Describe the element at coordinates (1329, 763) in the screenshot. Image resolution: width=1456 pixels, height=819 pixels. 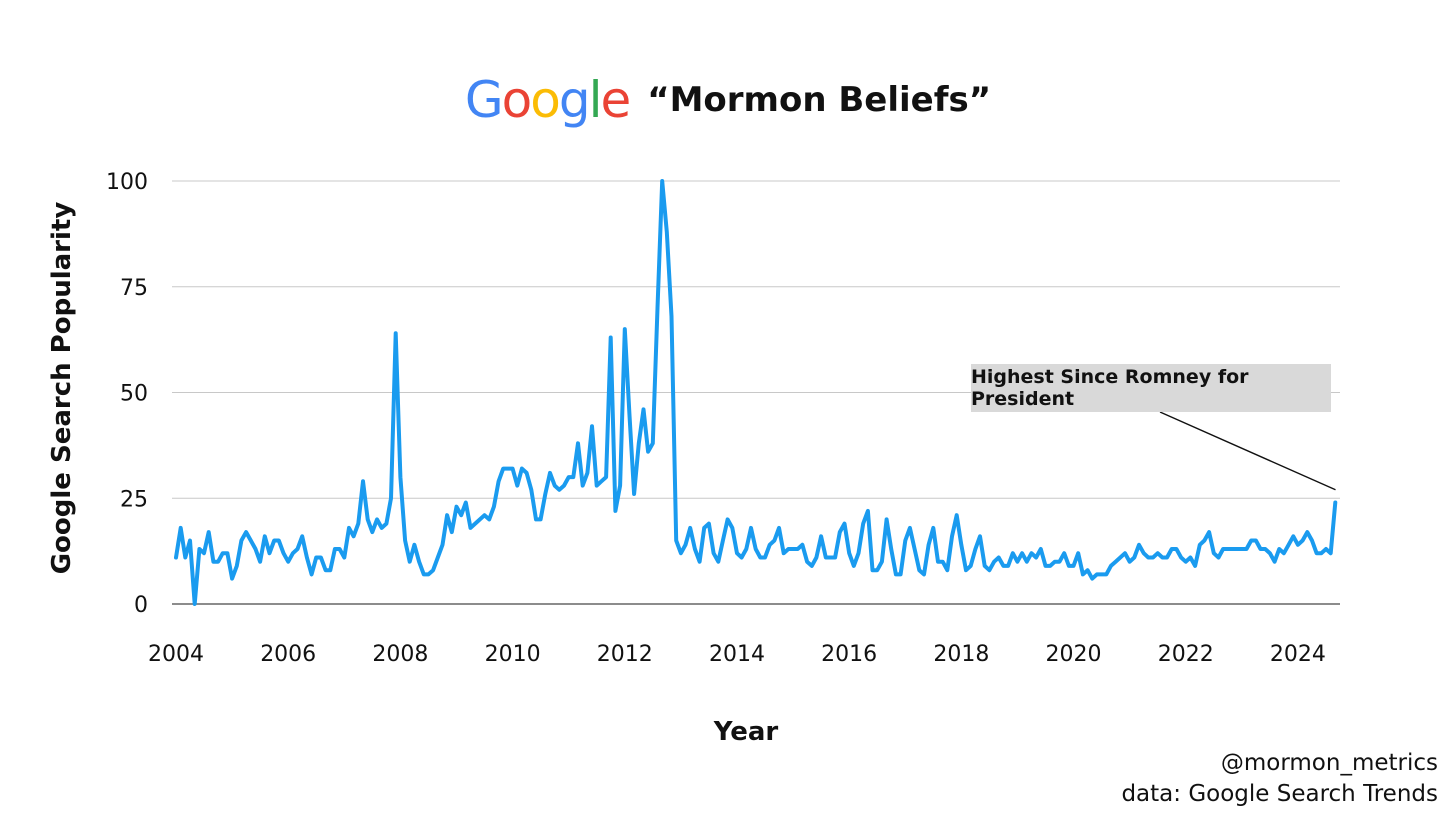
I see `credit-handle: @mormon_metrics` at that location.